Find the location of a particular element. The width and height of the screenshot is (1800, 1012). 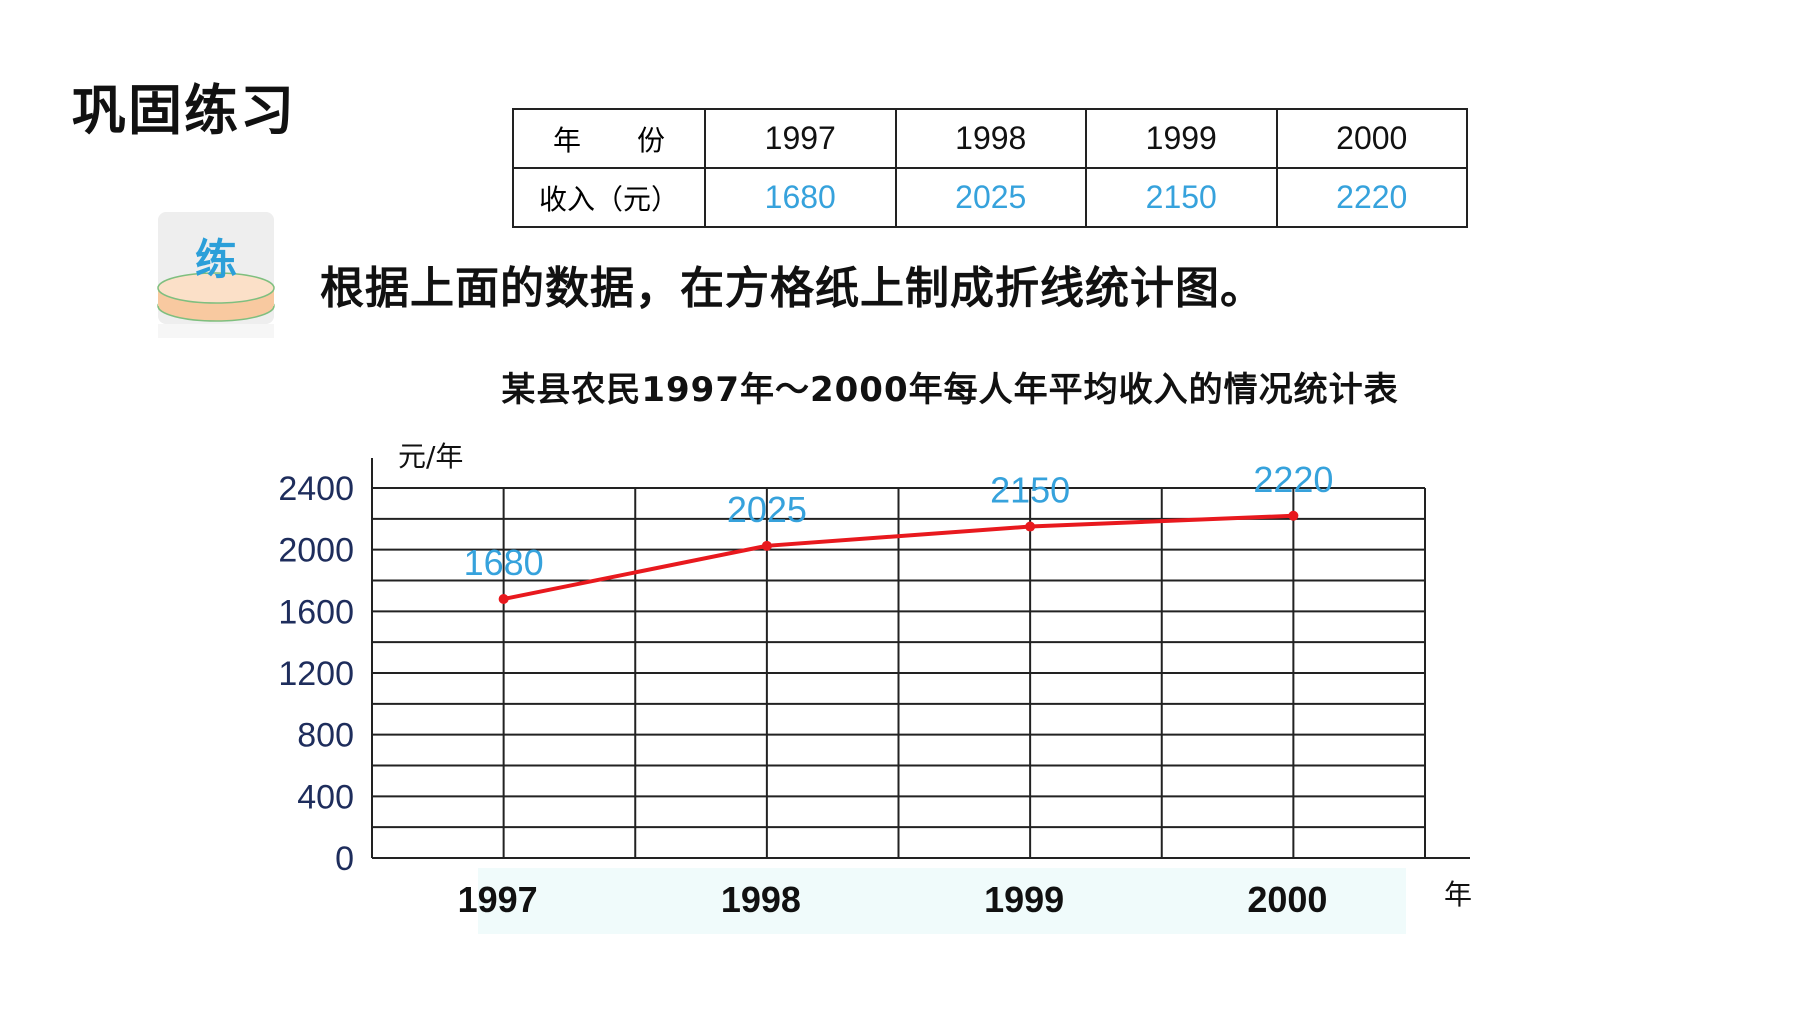

table-row-income: 收入（元） 1680 2025 2150 2220 is located at coordinates (990, 197).